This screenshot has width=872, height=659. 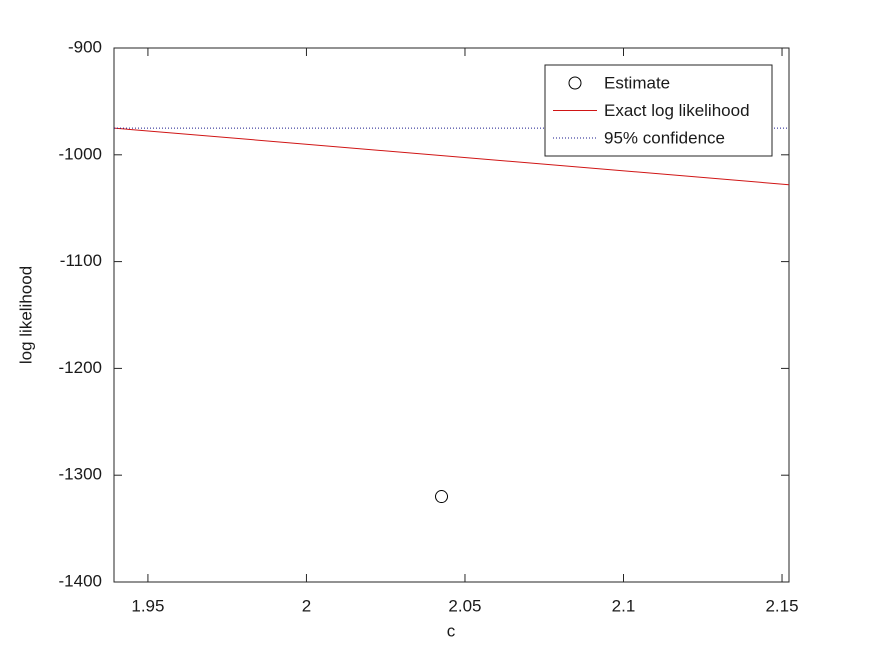 I want to click on y-tick-label: -1300, so click(x=80, y=474).